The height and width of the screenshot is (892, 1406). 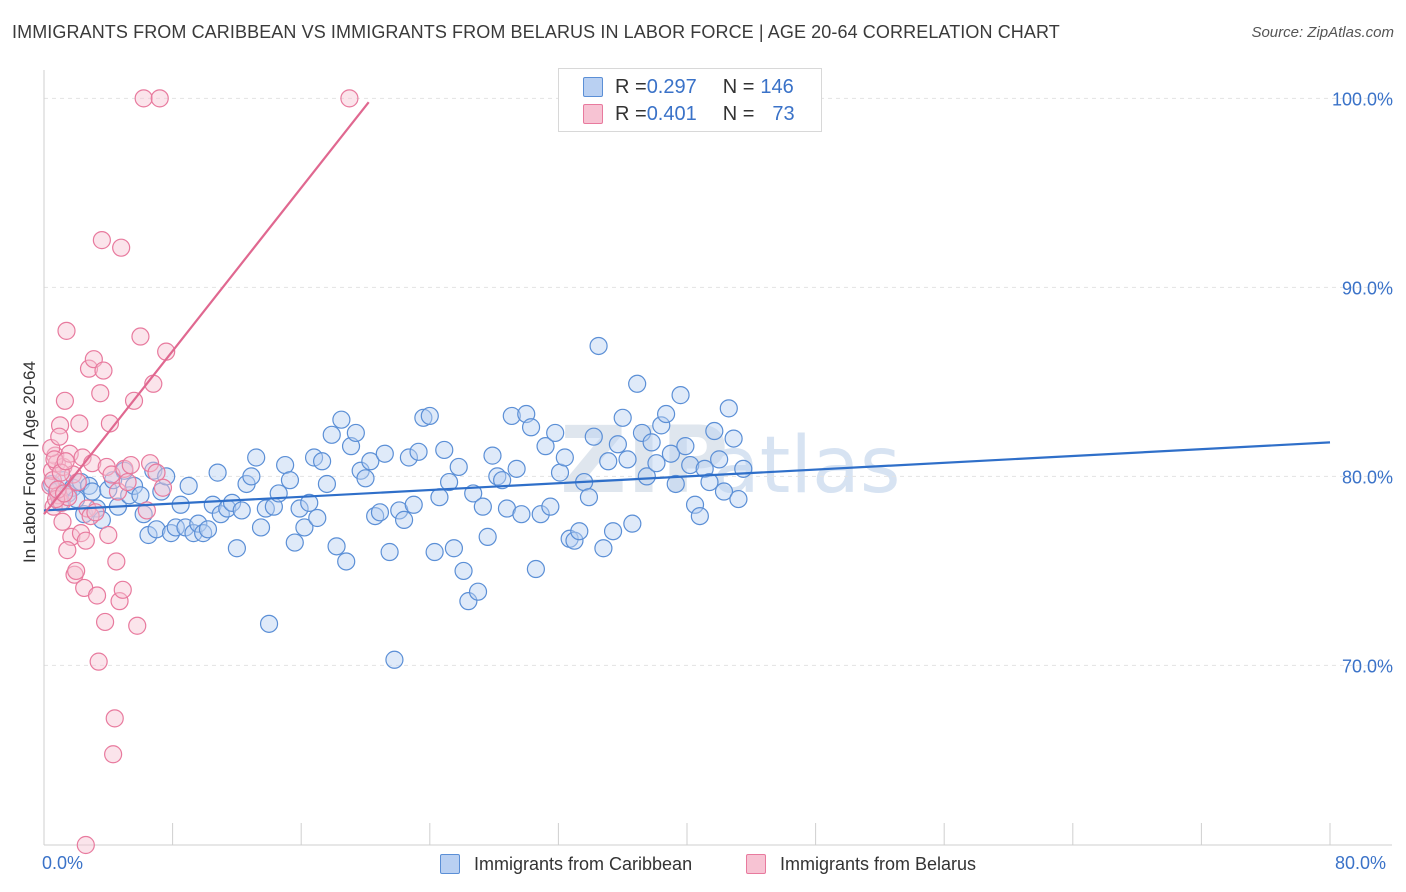 I want to click on bottom-legend-label-caribbean: Immigrants from Caribbean, so click(x=583, y=863).